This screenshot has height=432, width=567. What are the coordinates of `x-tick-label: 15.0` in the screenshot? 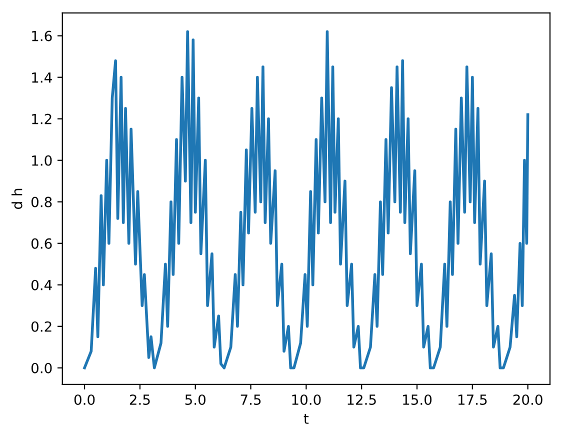 It's located at (417, 399).